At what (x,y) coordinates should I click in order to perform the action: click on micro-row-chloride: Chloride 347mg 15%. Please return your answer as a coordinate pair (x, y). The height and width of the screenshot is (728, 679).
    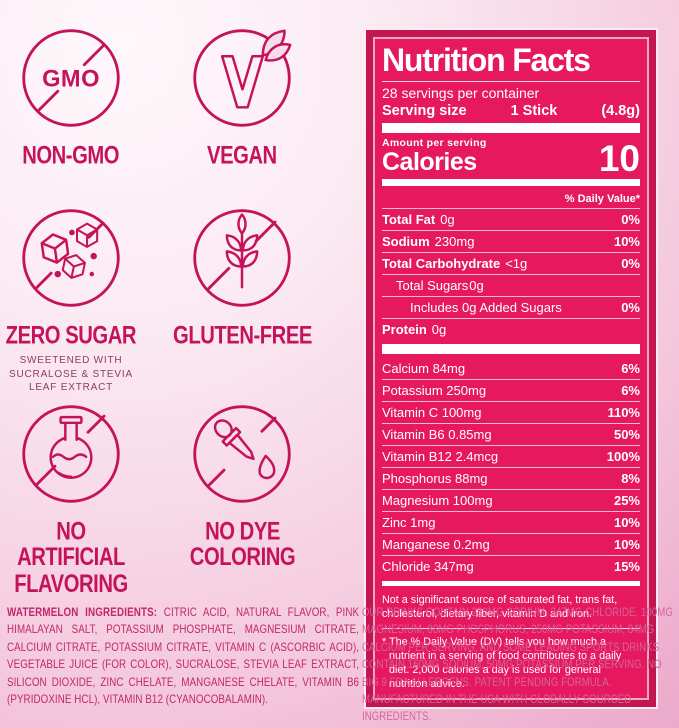
    Looking at the image, I should click on (511, 565).